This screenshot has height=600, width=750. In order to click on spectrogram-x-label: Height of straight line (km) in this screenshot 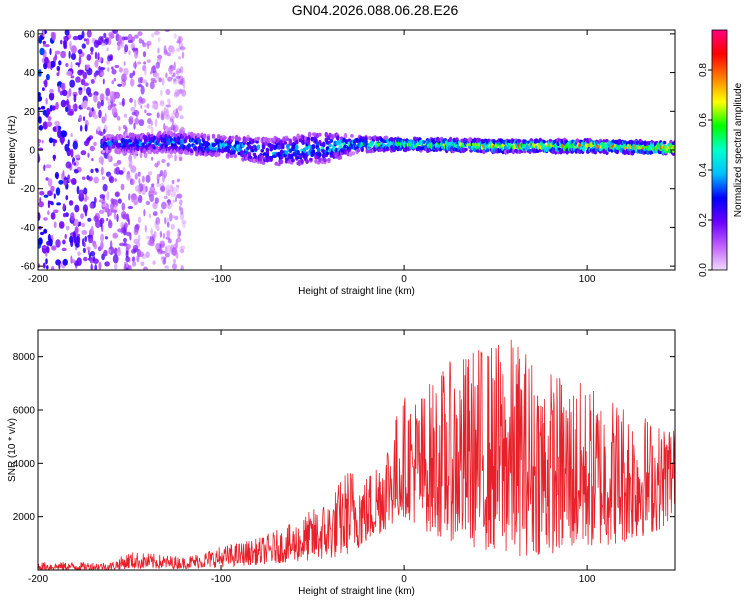, I will do `click(356, 291)`.